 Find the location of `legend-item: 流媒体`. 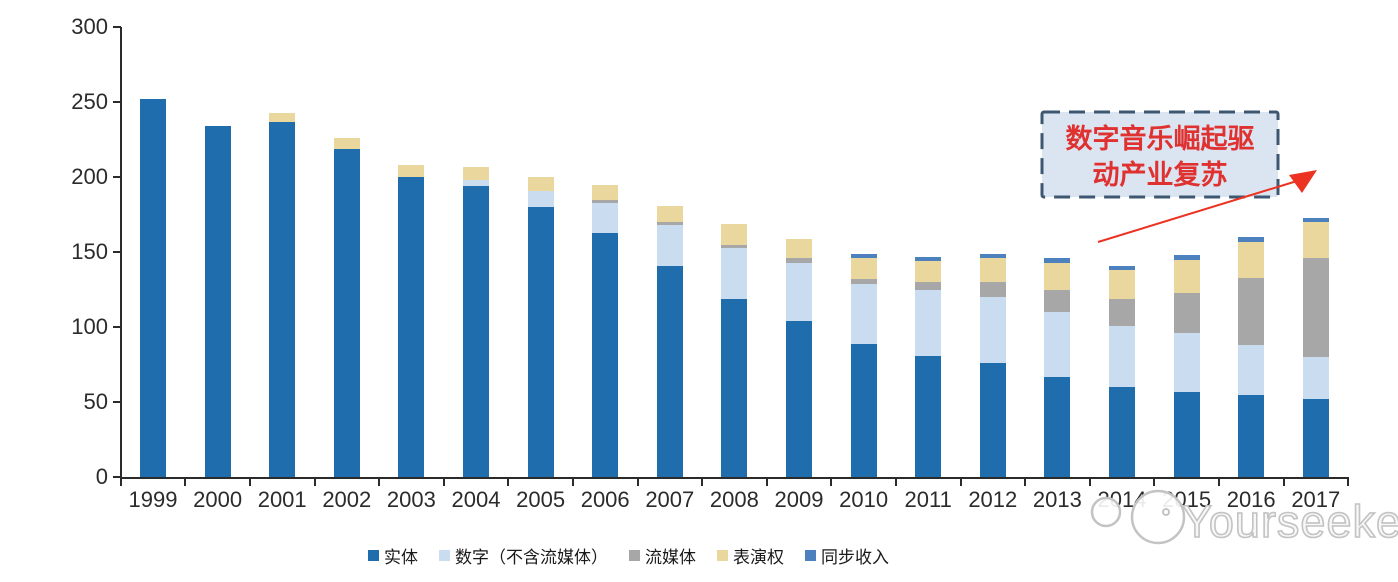

legend-item: 流媒体 is located at coordinates (662, 555).